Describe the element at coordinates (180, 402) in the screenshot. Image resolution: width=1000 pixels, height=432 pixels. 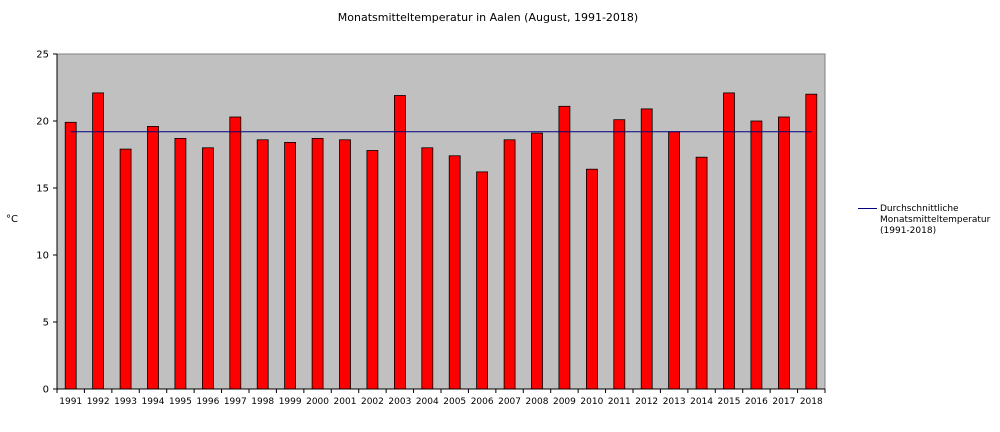
I see `x-tick-label-1995: 1995` at that location.